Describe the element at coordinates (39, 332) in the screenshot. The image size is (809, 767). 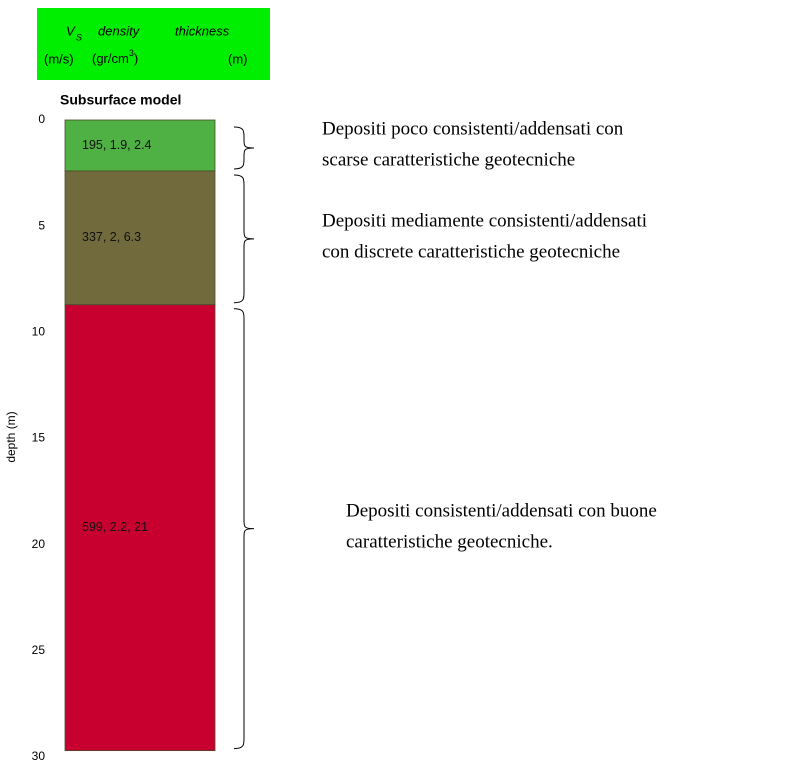
I see `y-tick-label: 10` at that location.